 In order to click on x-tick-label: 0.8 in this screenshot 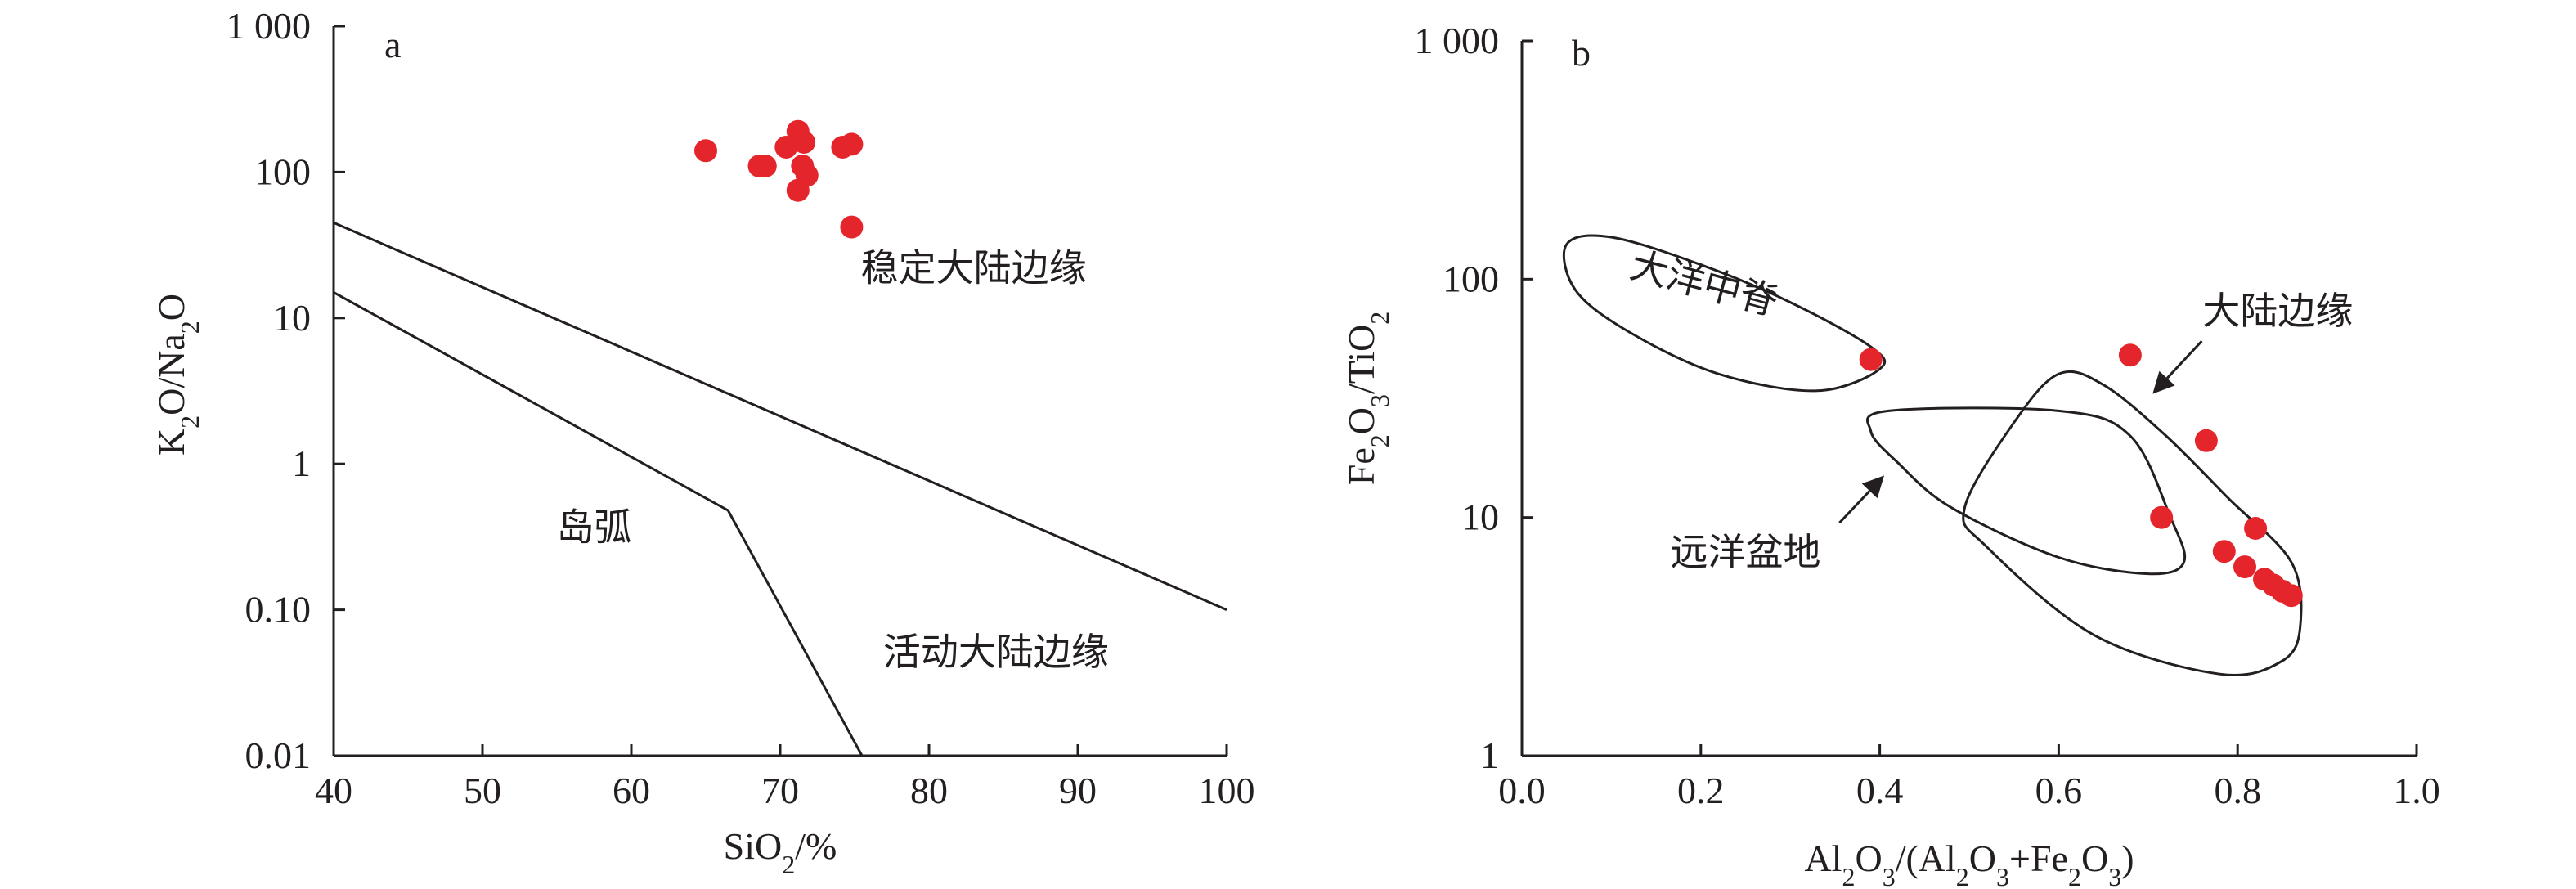, I will do `click(2237, 790)`.